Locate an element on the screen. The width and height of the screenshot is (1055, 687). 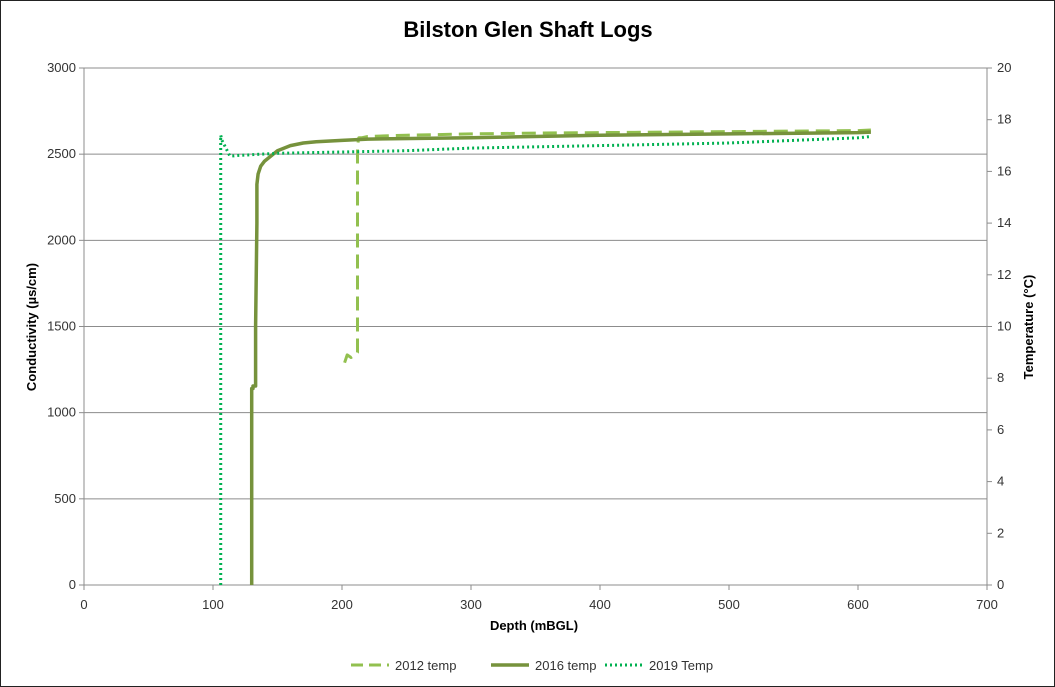
y-tick-label: 3000 is located at coordinates (61, 67).